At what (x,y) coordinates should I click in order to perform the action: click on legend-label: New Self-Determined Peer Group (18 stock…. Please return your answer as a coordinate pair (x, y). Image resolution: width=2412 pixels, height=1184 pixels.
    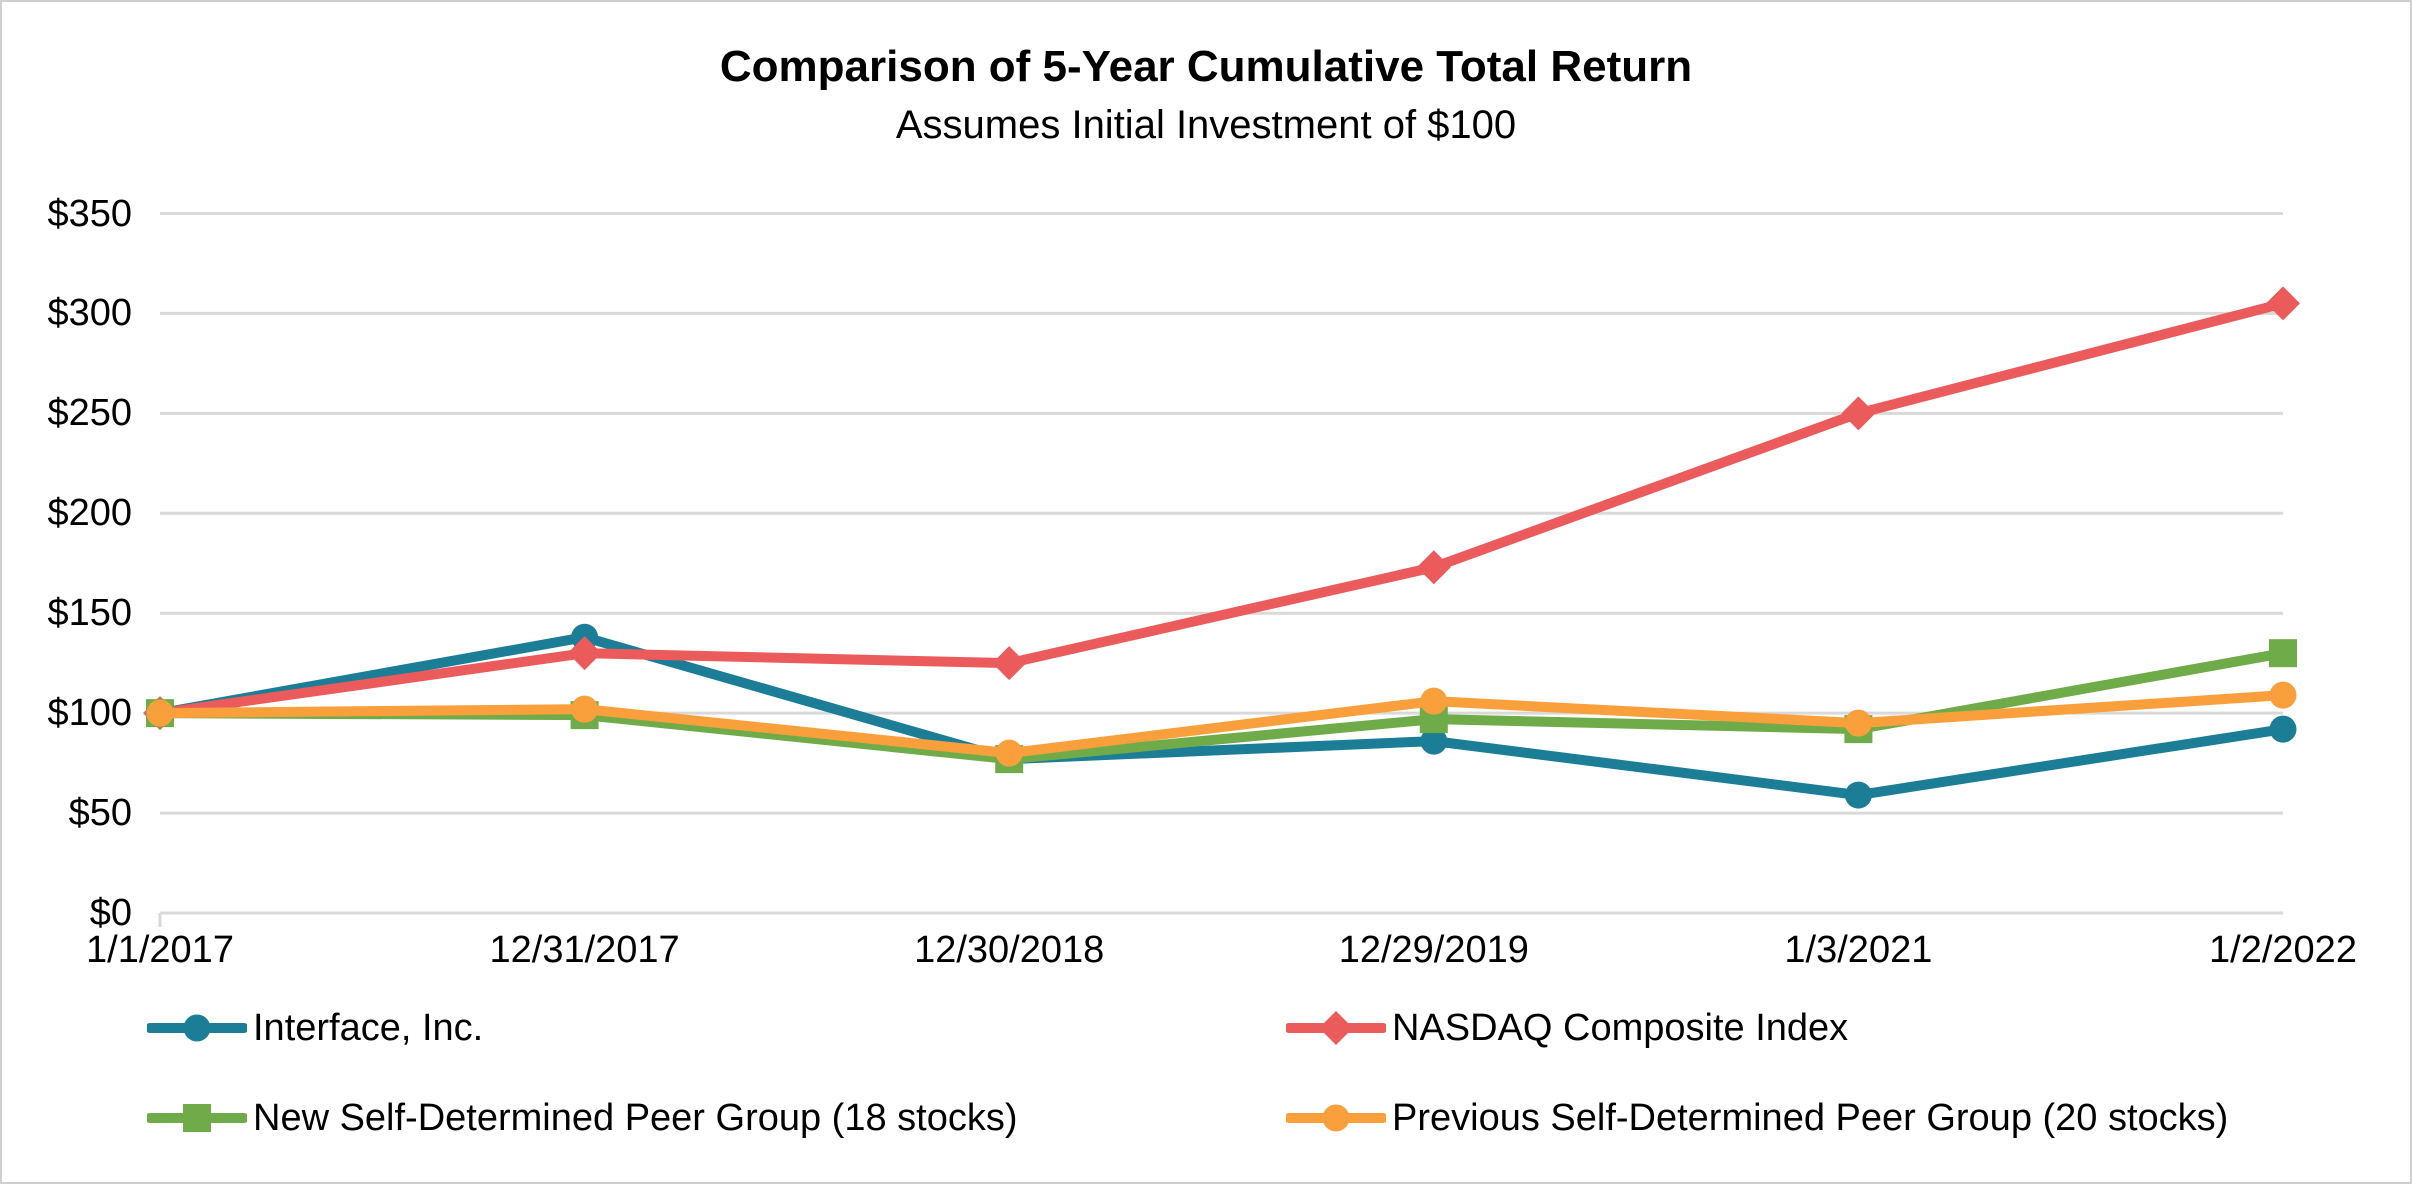
    Looking at the image, I should click on (635, 1118).